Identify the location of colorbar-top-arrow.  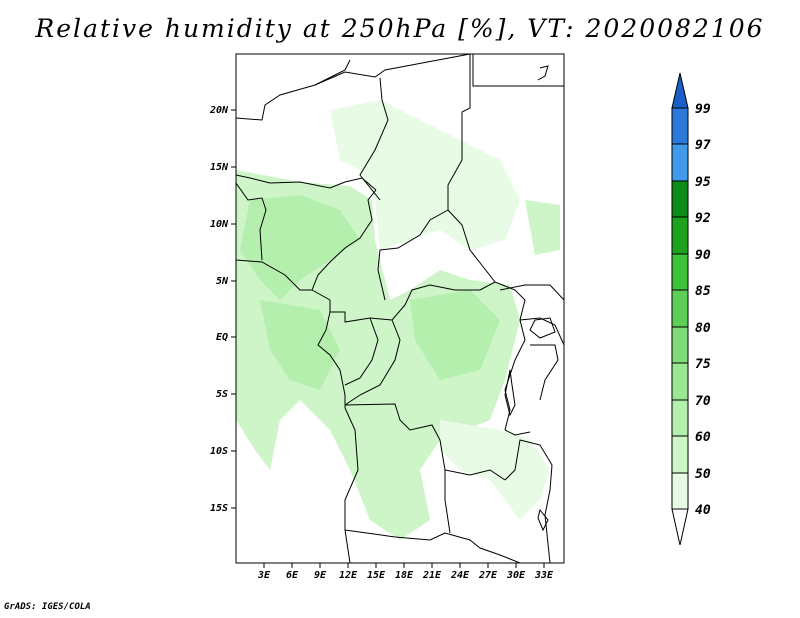
(680, 90).